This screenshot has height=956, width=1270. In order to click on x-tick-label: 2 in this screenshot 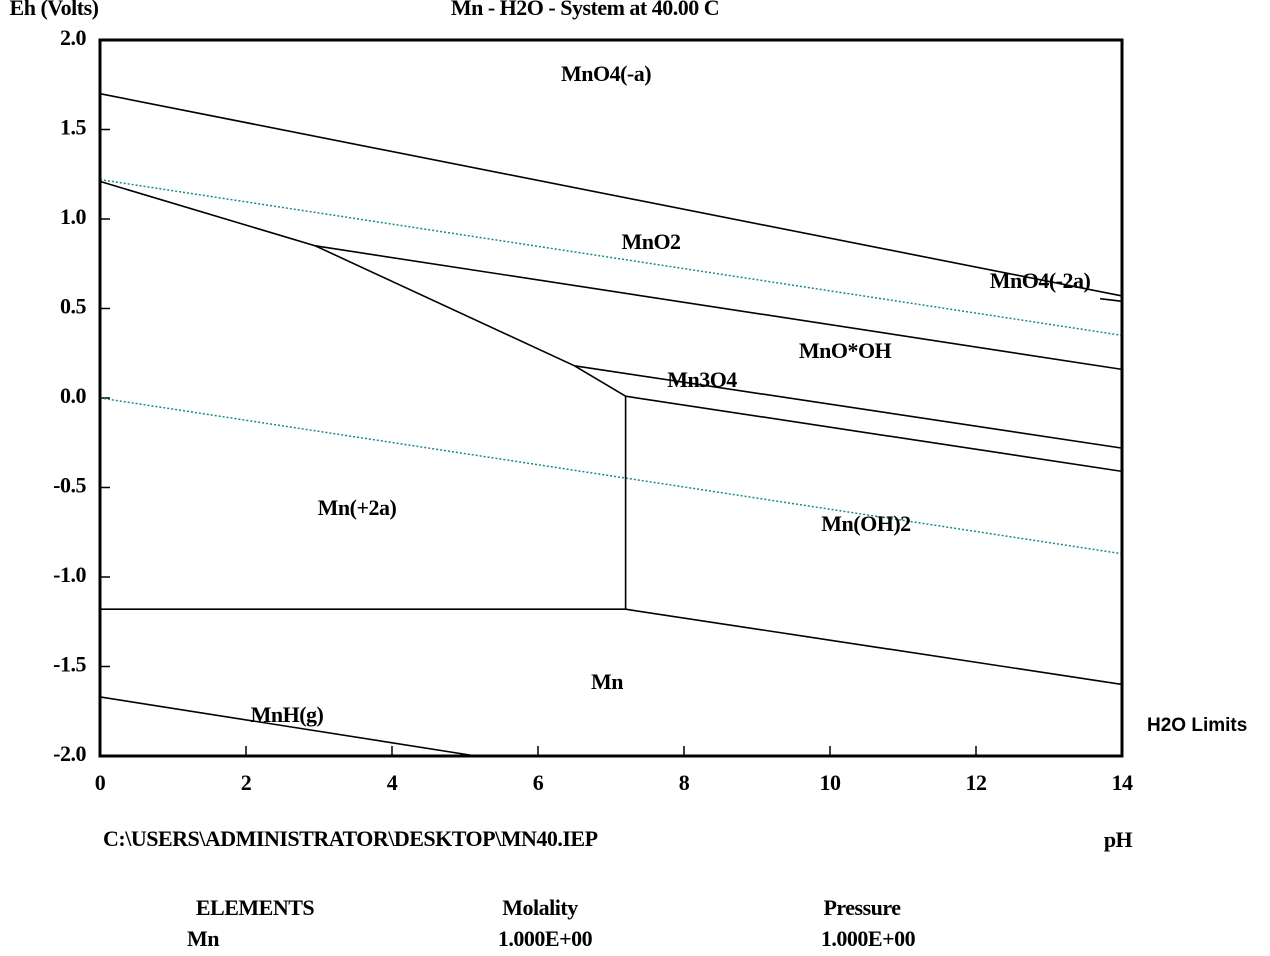, I will do `click(246, 782)`.